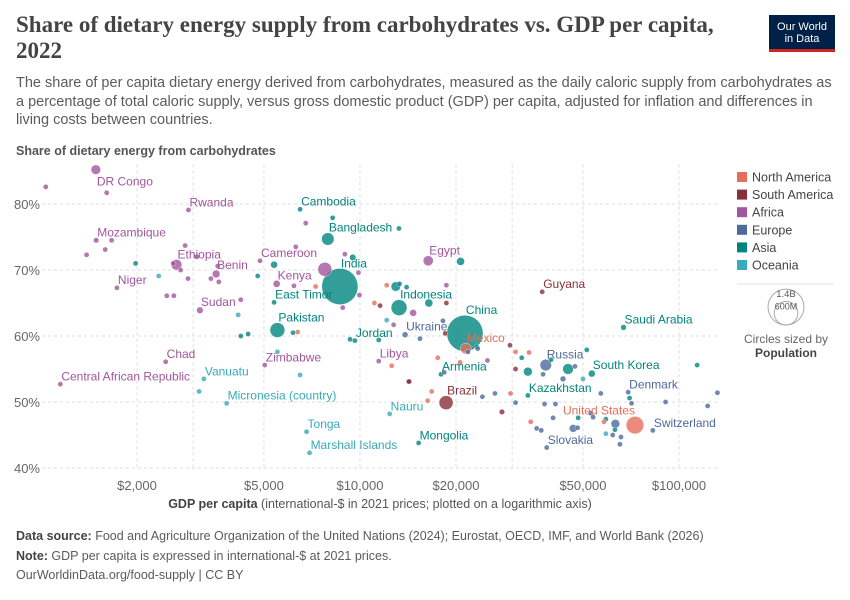 Image resolution: width=850 pixels, height=600 pixels. I want to click on owid-logo: Our World in Data, so click(802, 33).